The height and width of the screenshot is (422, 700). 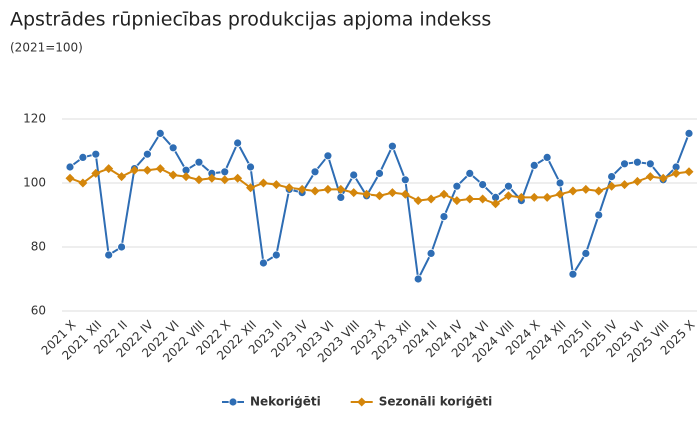 What do you see at coordinates (38, 247) in the screenshot?
I see `y-tick-label: 80` at bounding box center [38, 247].